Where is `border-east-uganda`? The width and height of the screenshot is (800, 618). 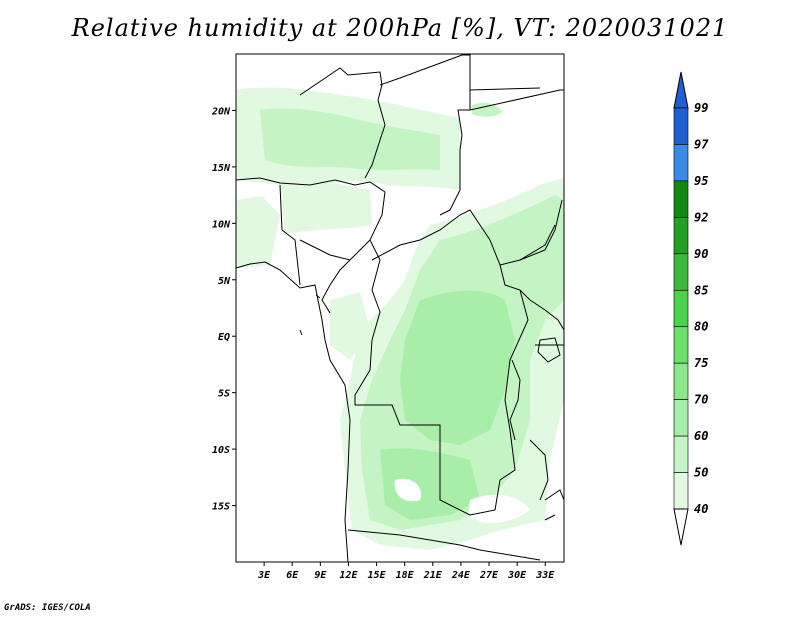
border-east-uganda is located at coordinates (547, 322).